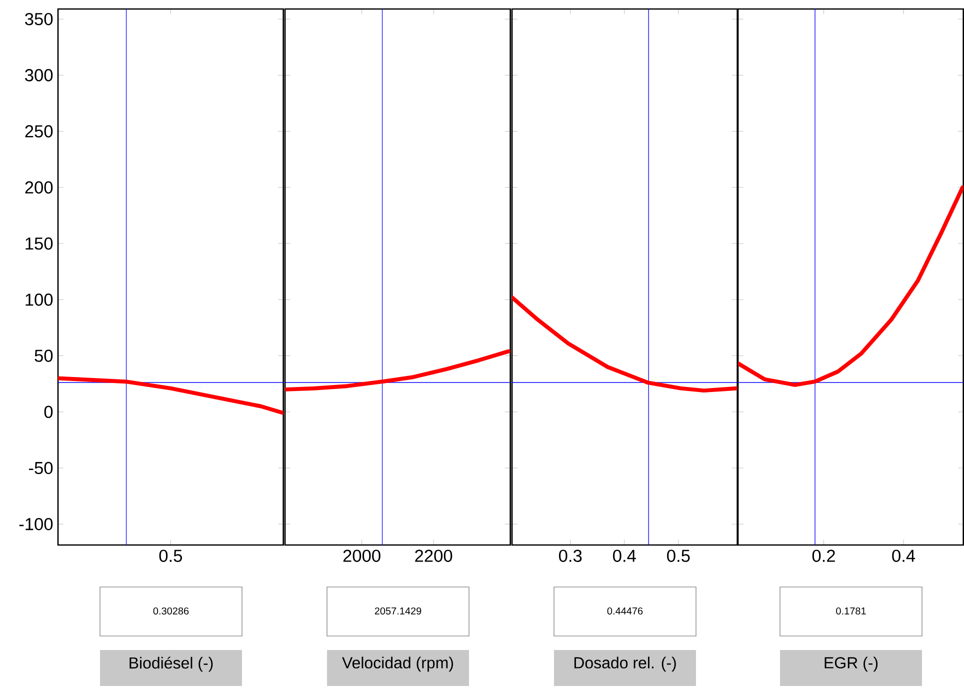 This screenshot has height=688, width=964. Describe the element at coordinates (433, 556) in the screenshot. I see `x-tick-label: 2200` at that location.